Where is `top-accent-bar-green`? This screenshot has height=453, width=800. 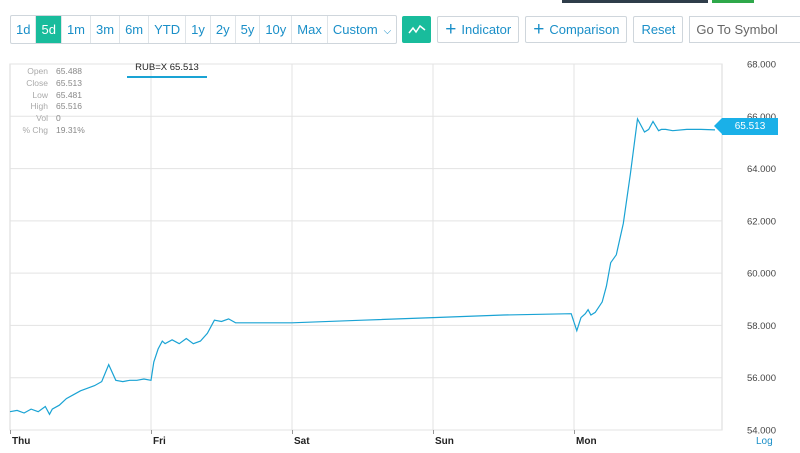 top-accent-bar-green is located at coordinates (733, 1).